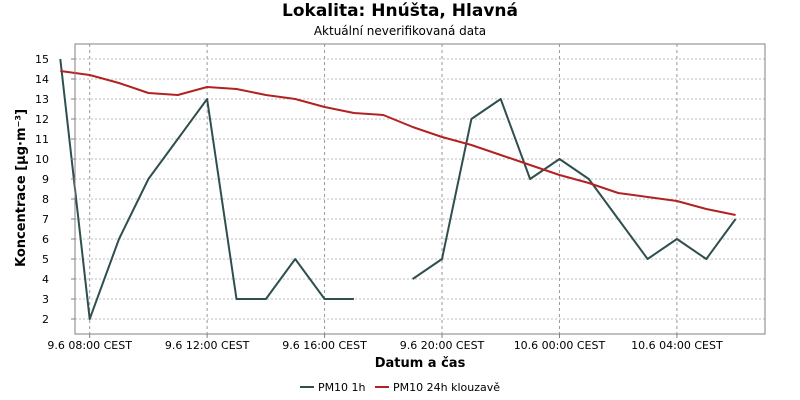 This screenshot has width=800, height=400. I want to click on y-tick-label: 11, so click(42, 139).